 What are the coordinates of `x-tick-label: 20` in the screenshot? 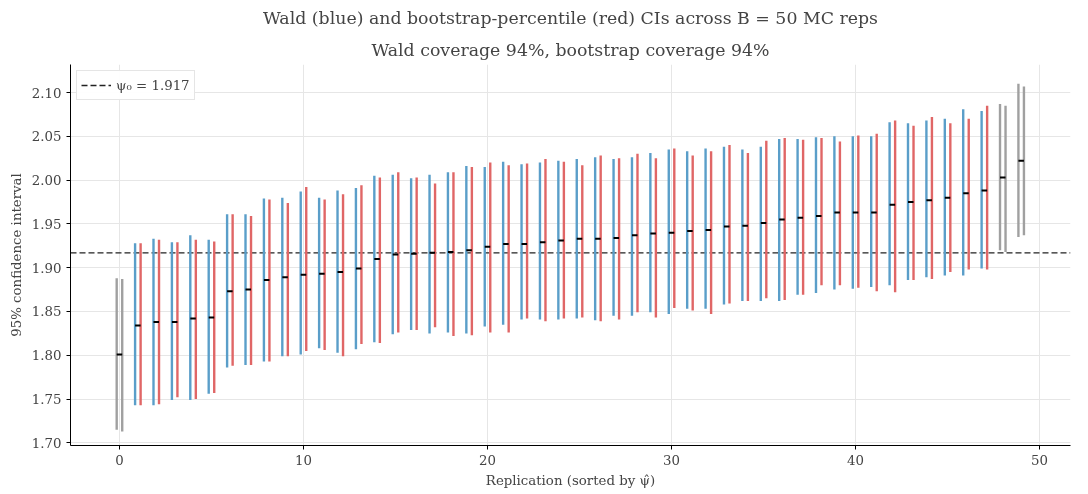 It's located at (487, 460).